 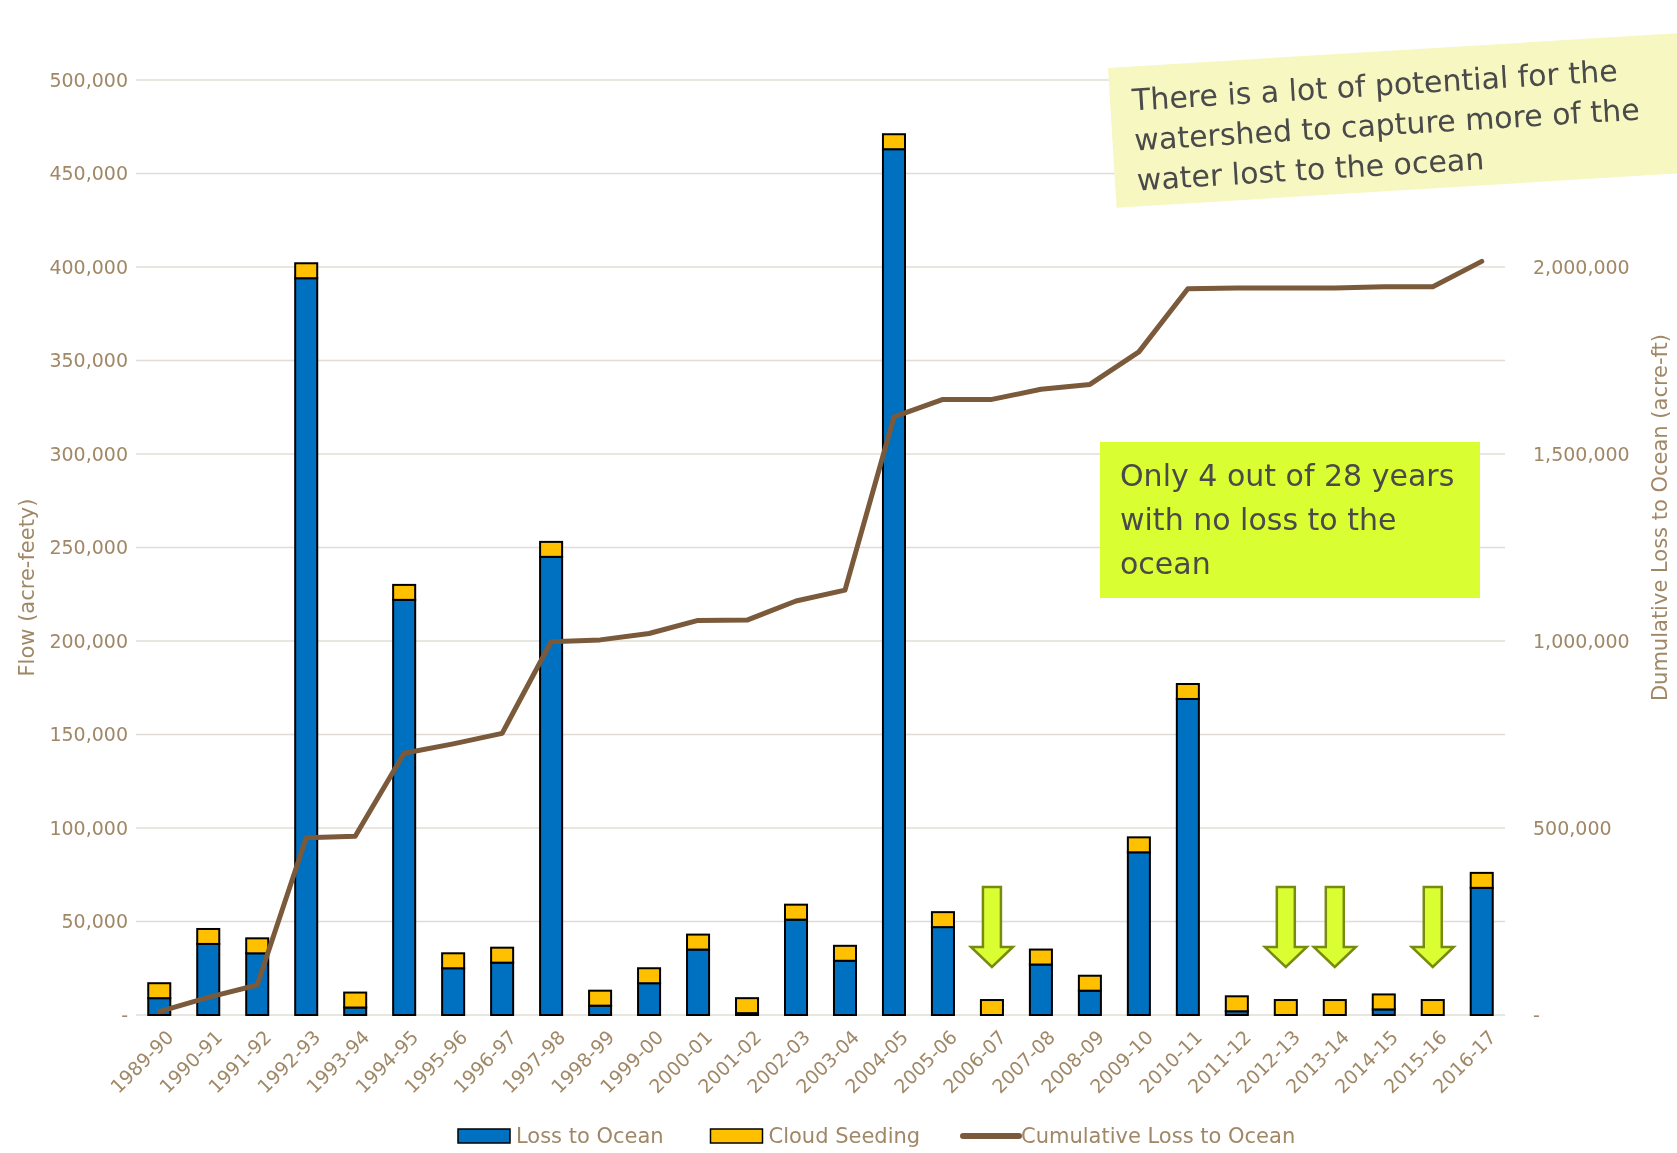 I want to click on legend-label: Loss to Ocean, so click(x=590, y=1136).